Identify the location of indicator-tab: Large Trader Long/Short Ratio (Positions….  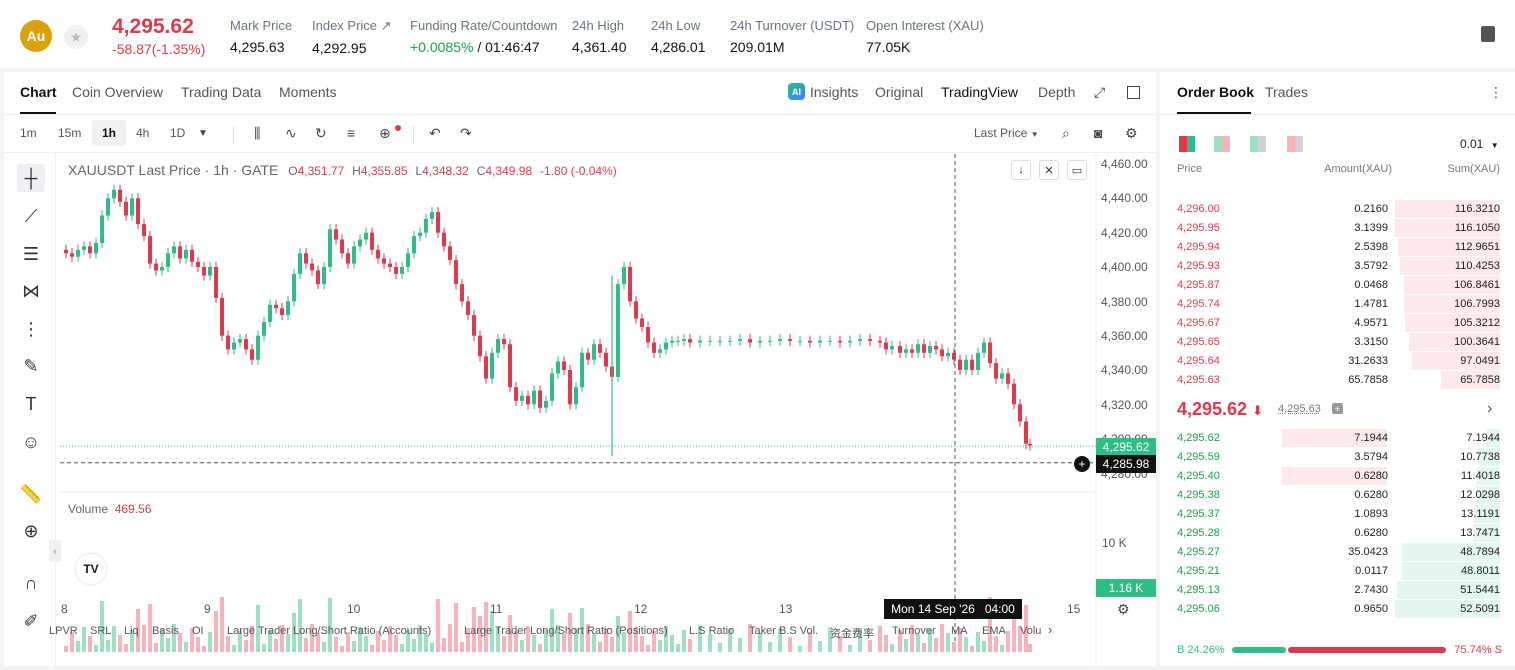
(566, 631).